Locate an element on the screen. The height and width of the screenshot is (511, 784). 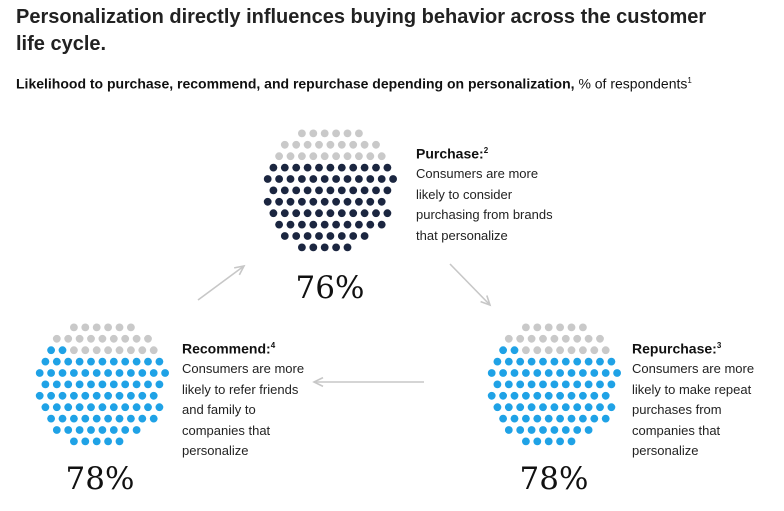
description-line: companies that is located at coordinates (226, 430).